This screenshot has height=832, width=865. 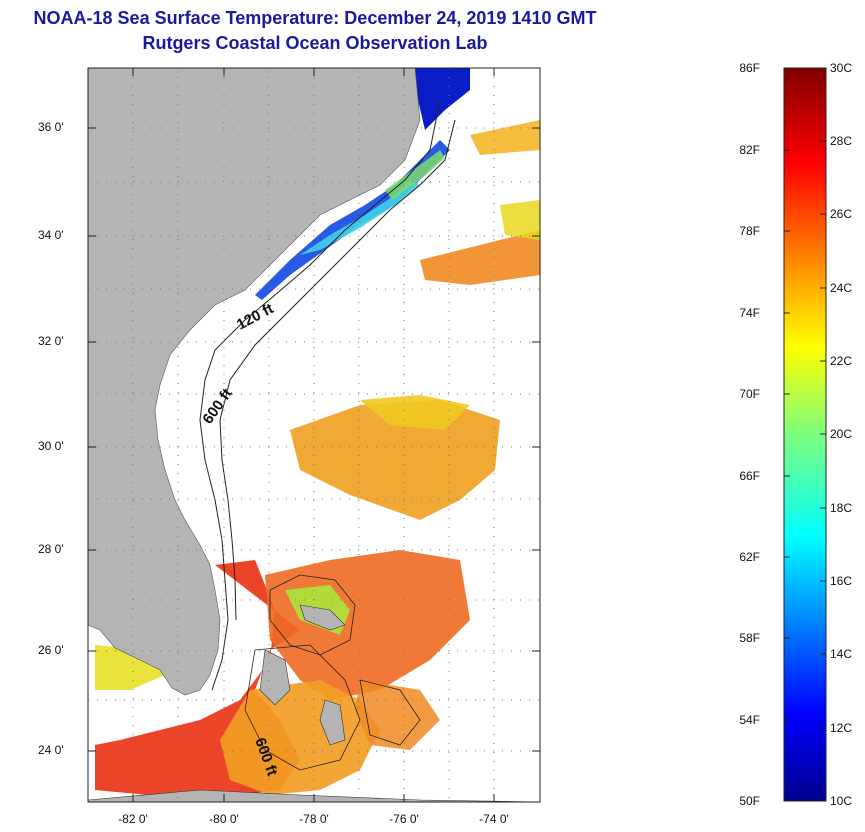 What do you see at coordinates (749, 476) in the screenshot?
I see `colorbar-f-66: 66F` at bounding box center [749, 476].